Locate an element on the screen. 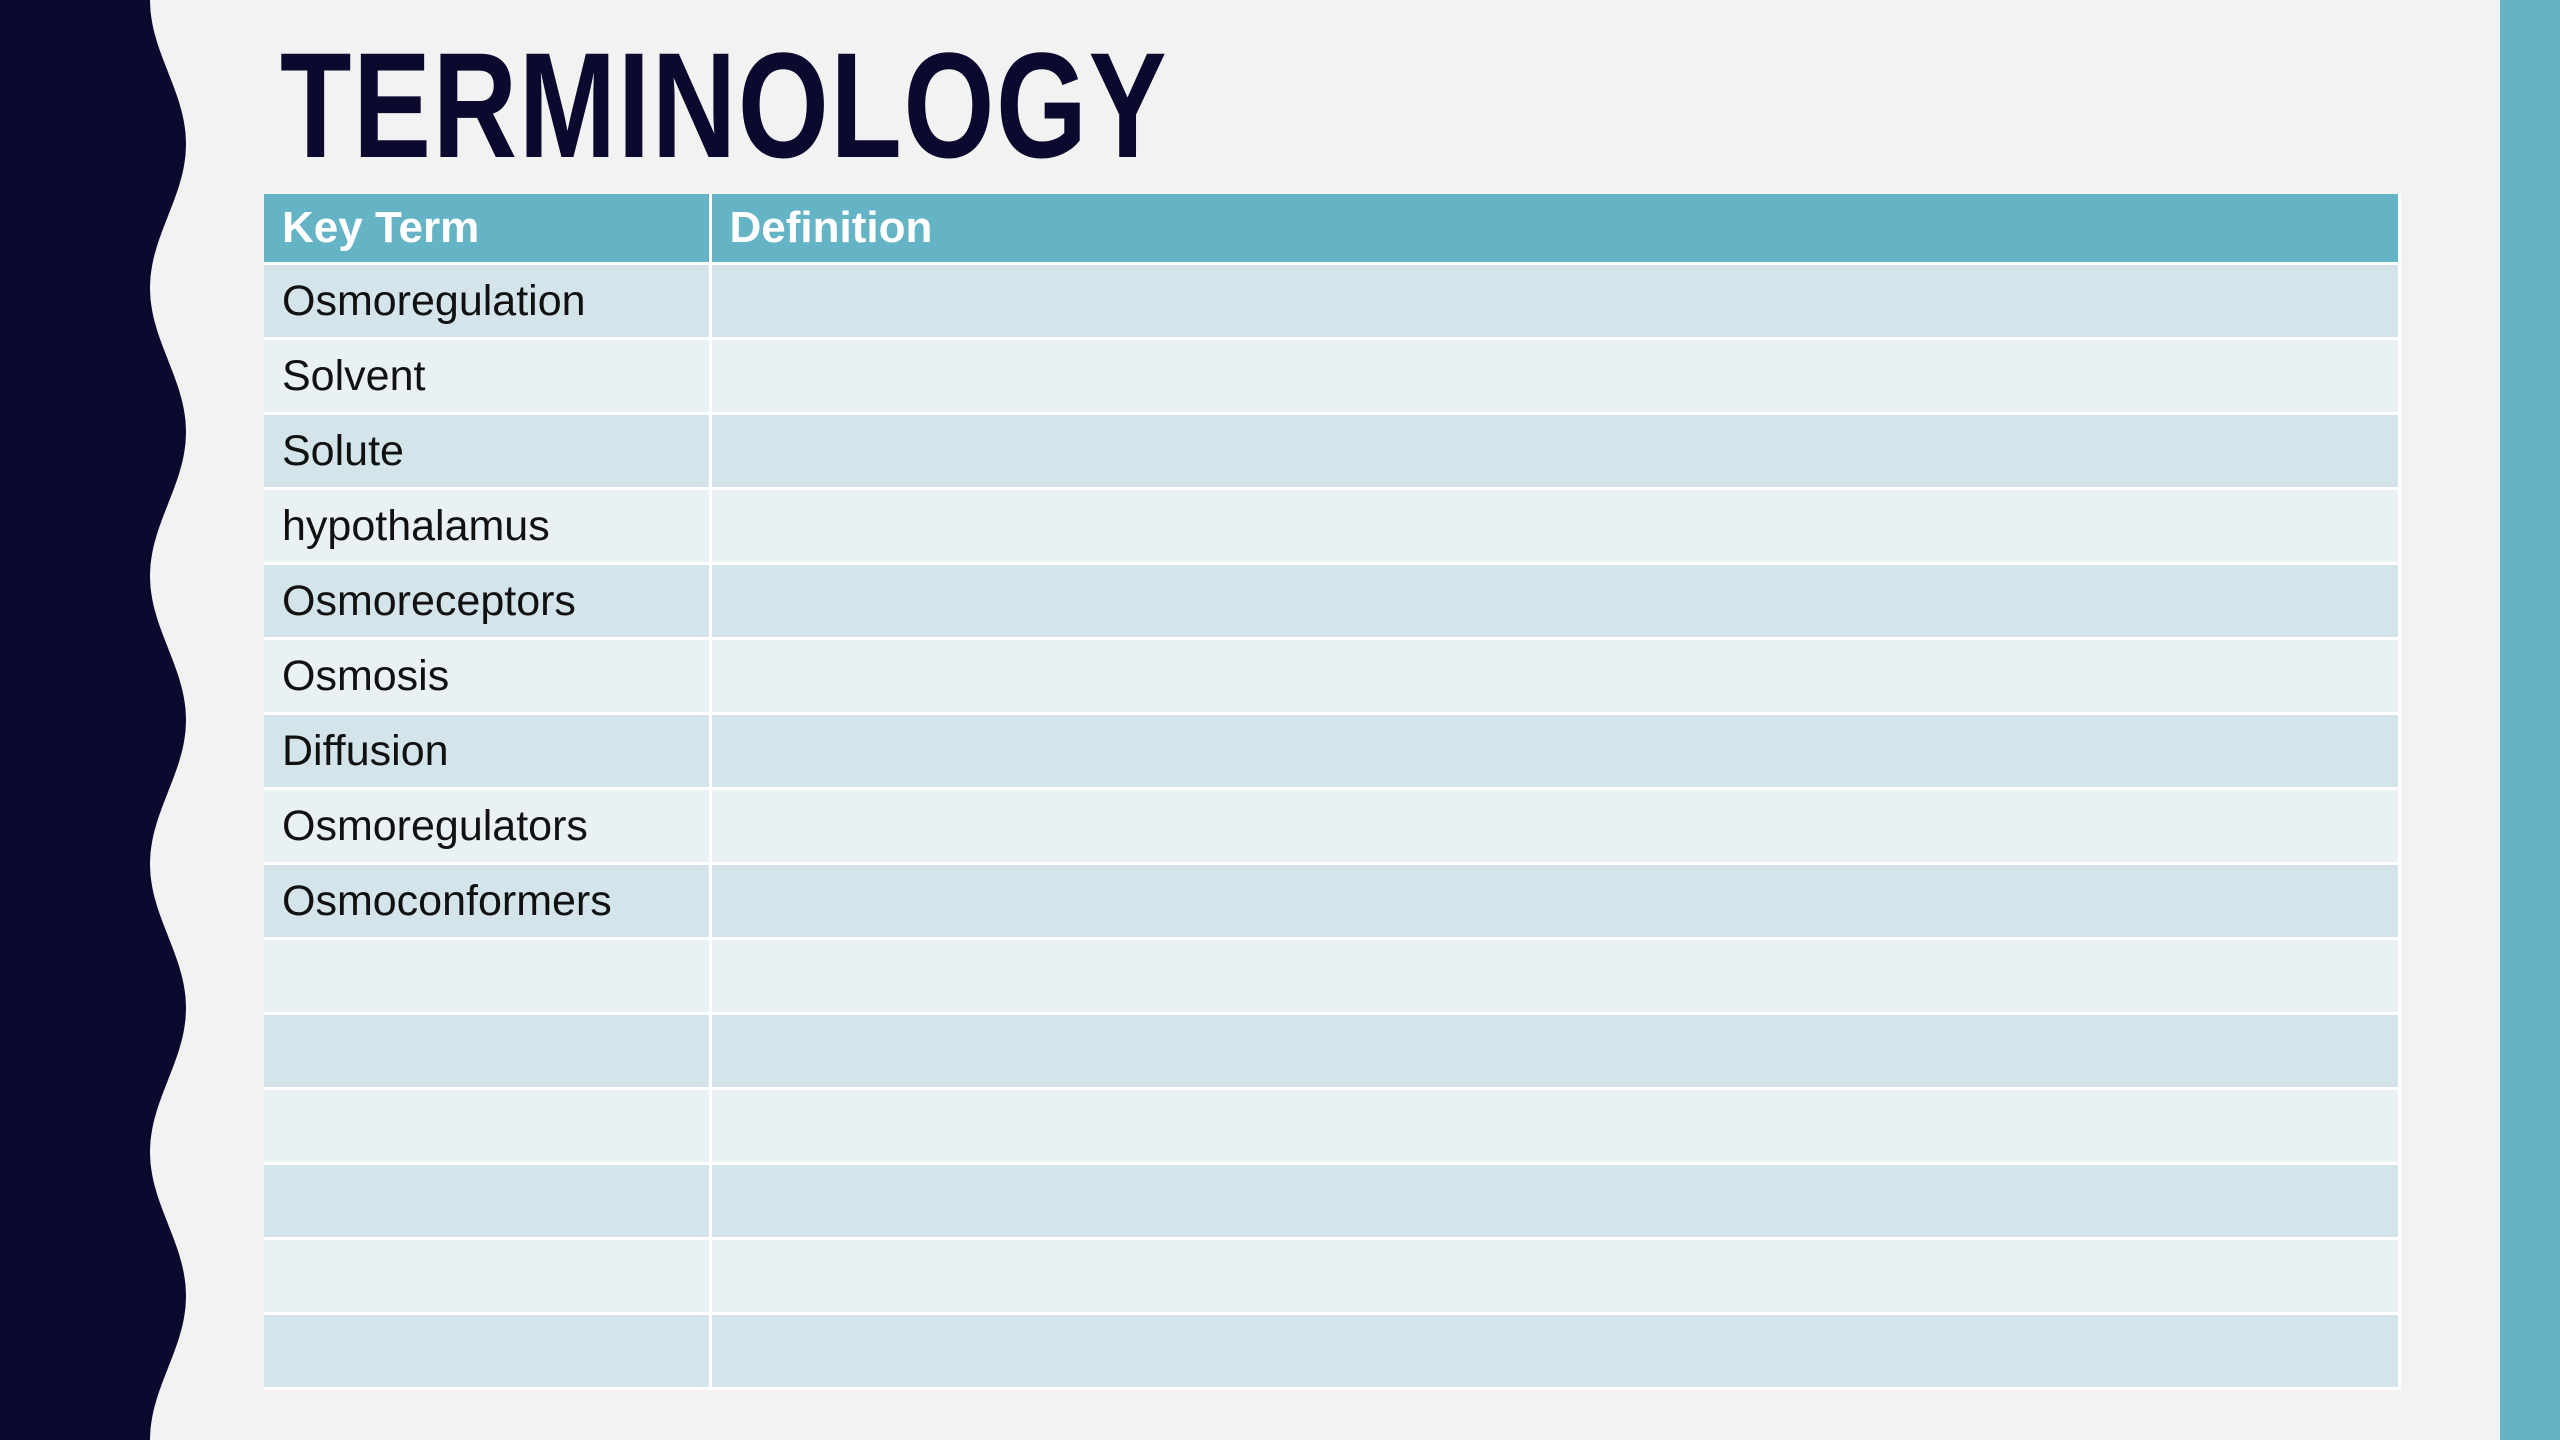 Image resolution: width=2560 pixels, height=1440 pixels. slide-title: TERMINOLOGY is located at coordinates (724, 105).